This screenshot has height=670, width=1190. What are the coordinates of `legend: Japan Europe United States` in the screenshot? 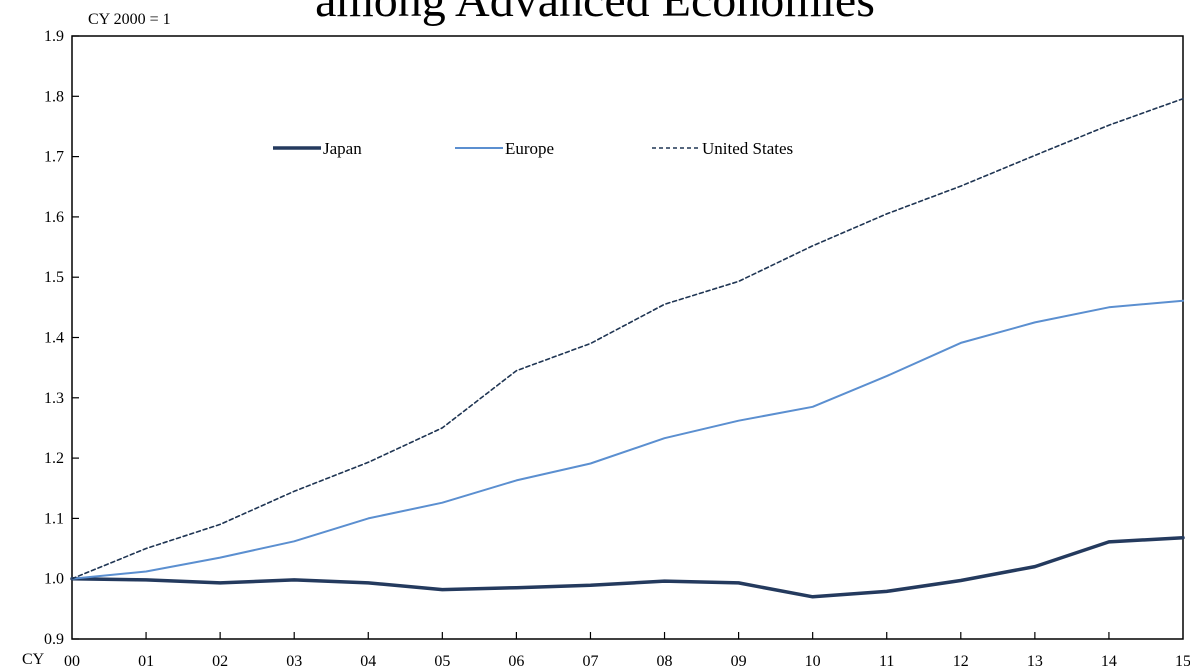 It's located at (533, 148).